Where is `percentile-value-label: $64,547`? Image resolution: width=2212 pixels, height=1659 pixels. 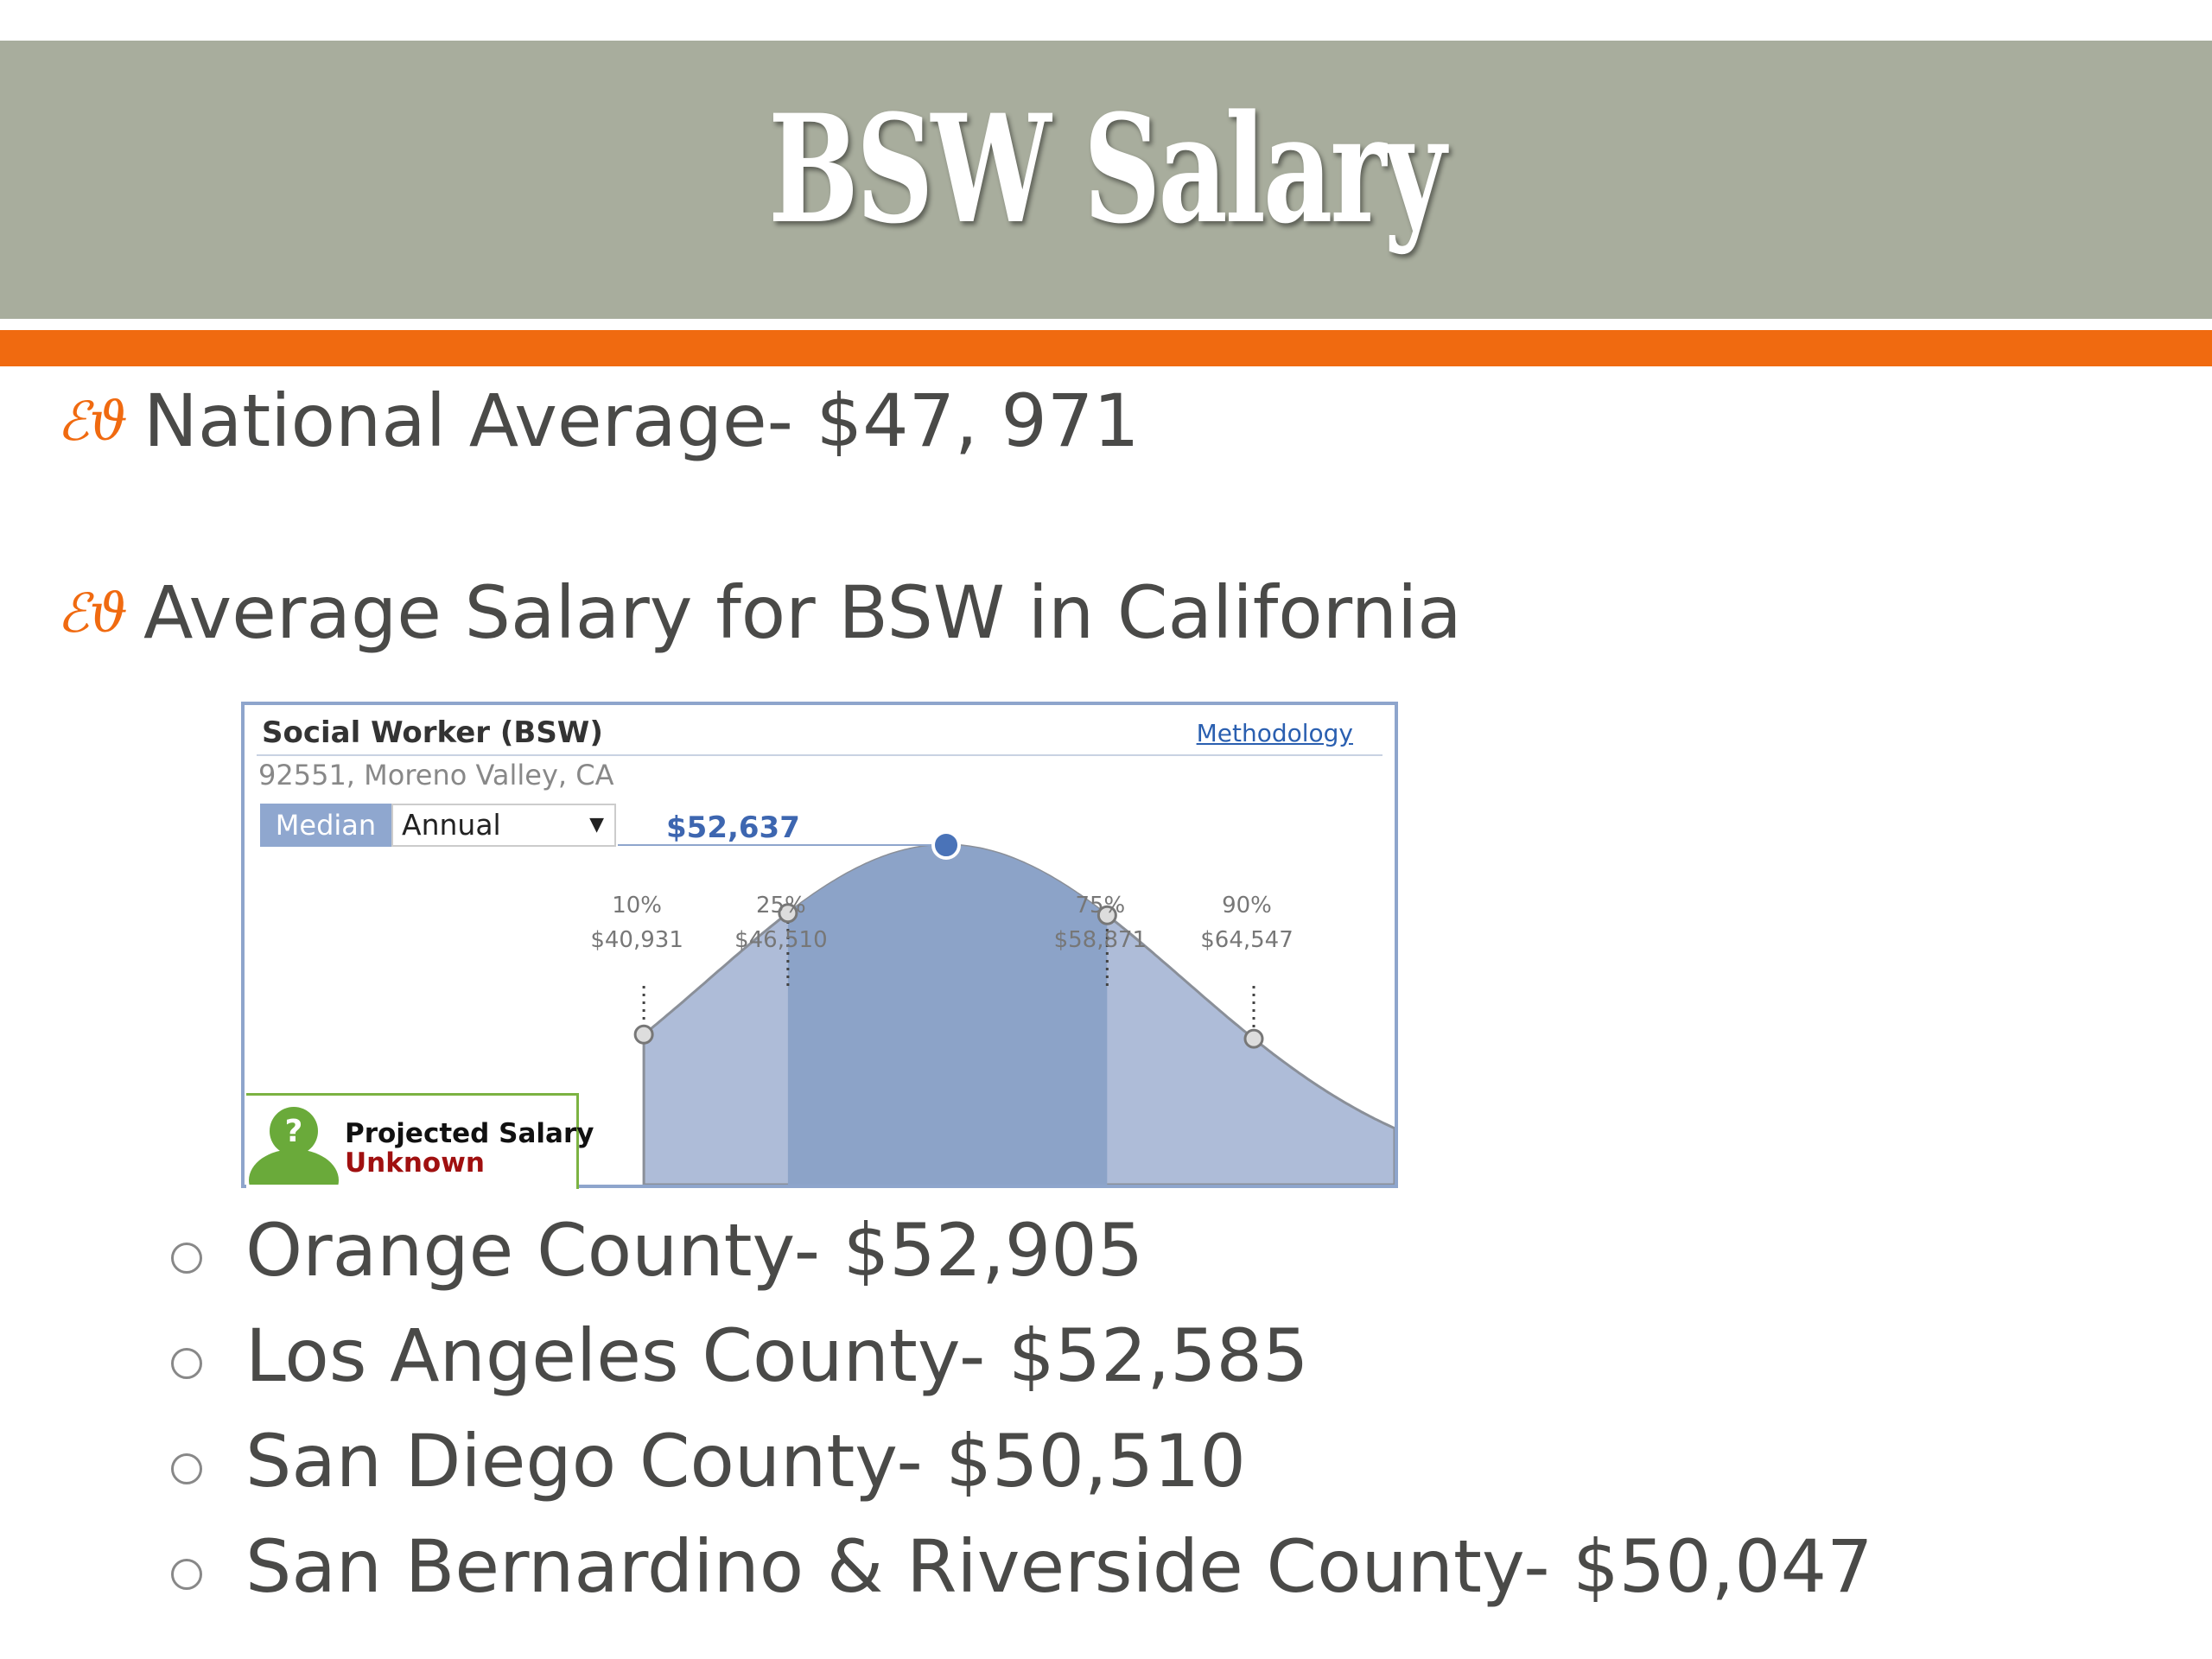
percentile-value-label: $64,547 is located at coordinates (1247, 940).